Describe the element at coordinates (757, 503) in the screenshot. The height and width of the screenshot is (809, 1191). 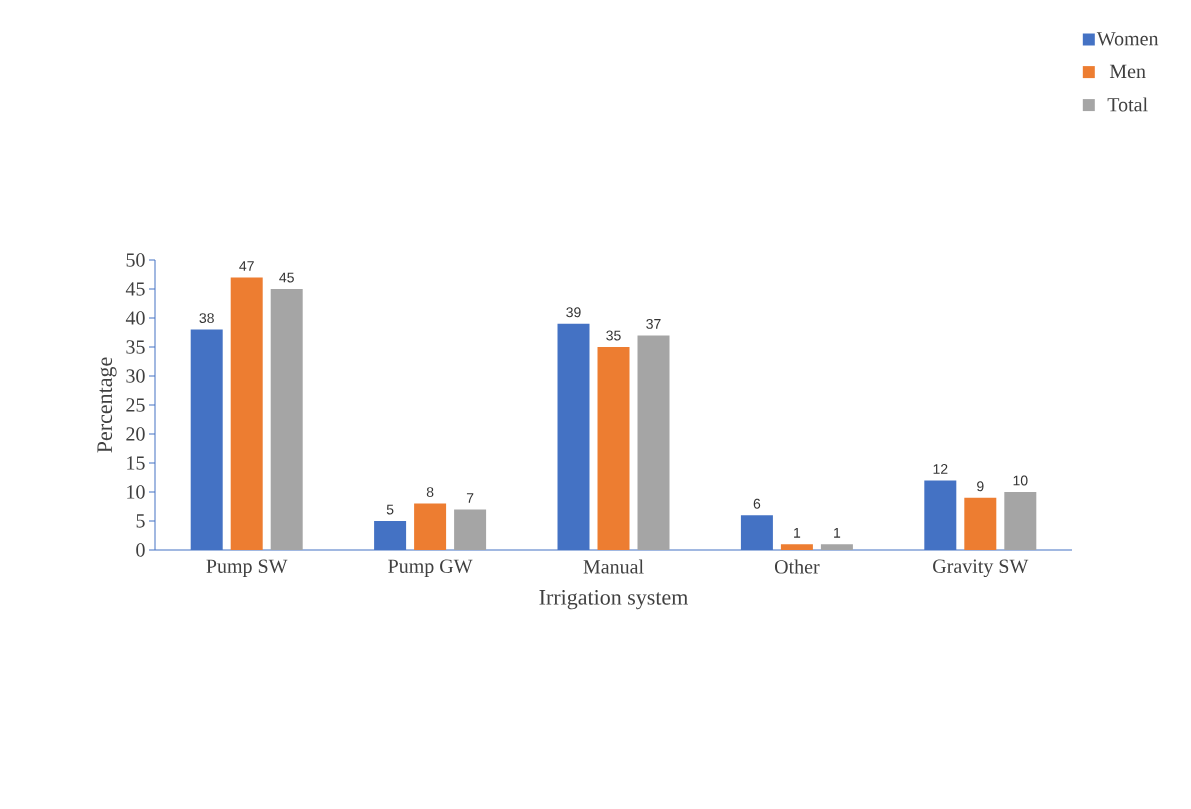
I see `data-label: 6` at that location.